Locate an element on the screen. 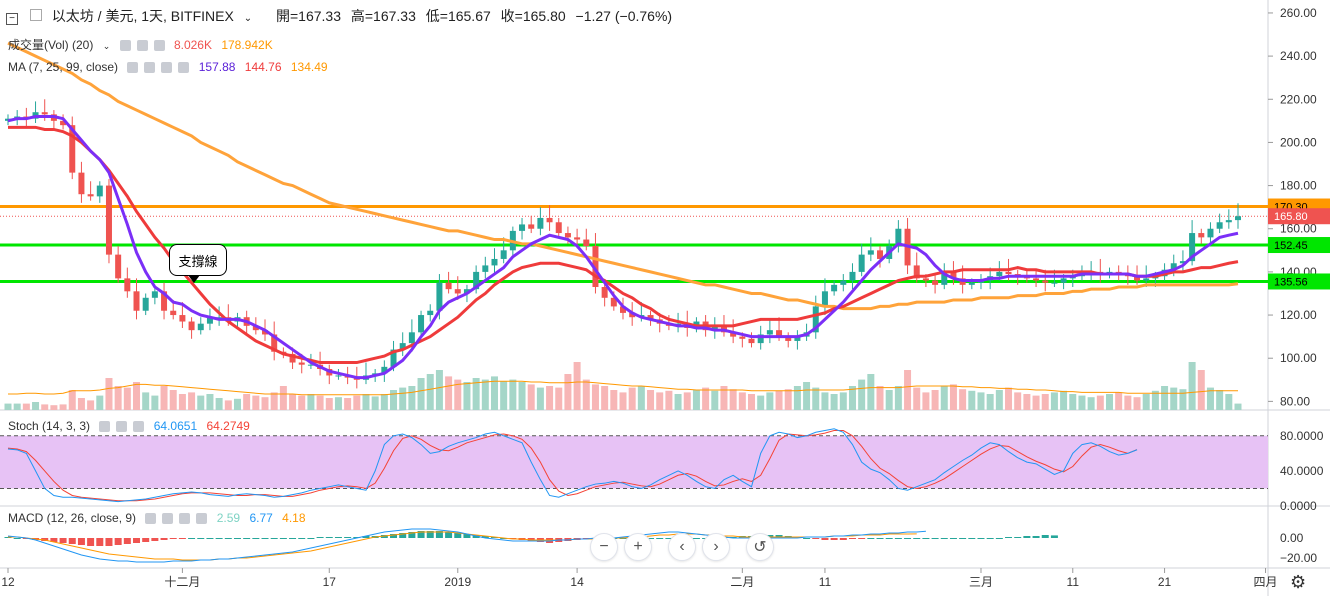 This screenshot has height=596, width=1330. stoch-label: Stoch (14, 3, 3) is located at coordinates (49, 426).